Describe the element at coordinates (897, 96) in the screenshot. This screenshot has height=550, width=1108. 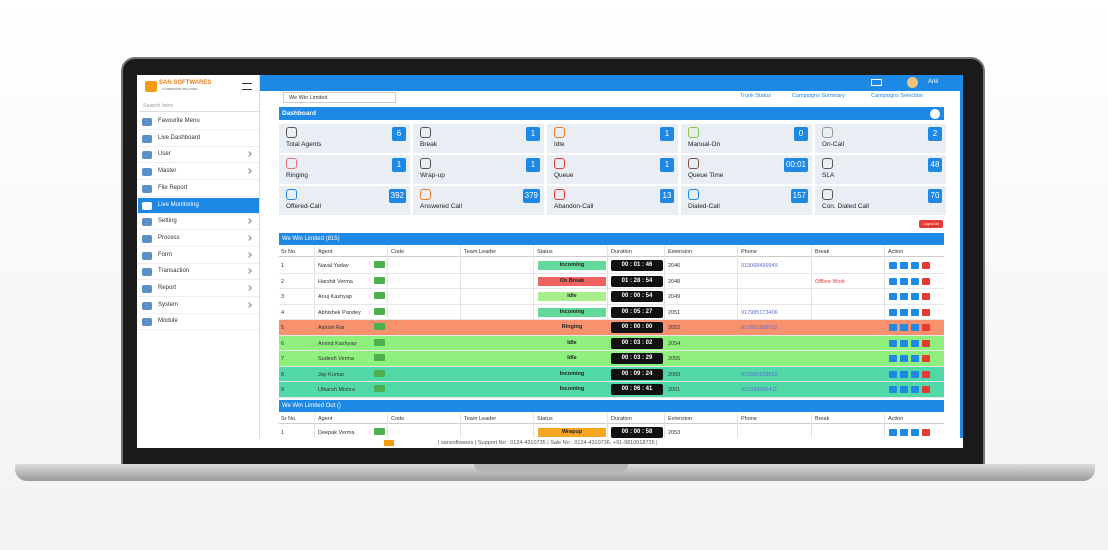
I see `top-link: Campaigns Selection` at that location.